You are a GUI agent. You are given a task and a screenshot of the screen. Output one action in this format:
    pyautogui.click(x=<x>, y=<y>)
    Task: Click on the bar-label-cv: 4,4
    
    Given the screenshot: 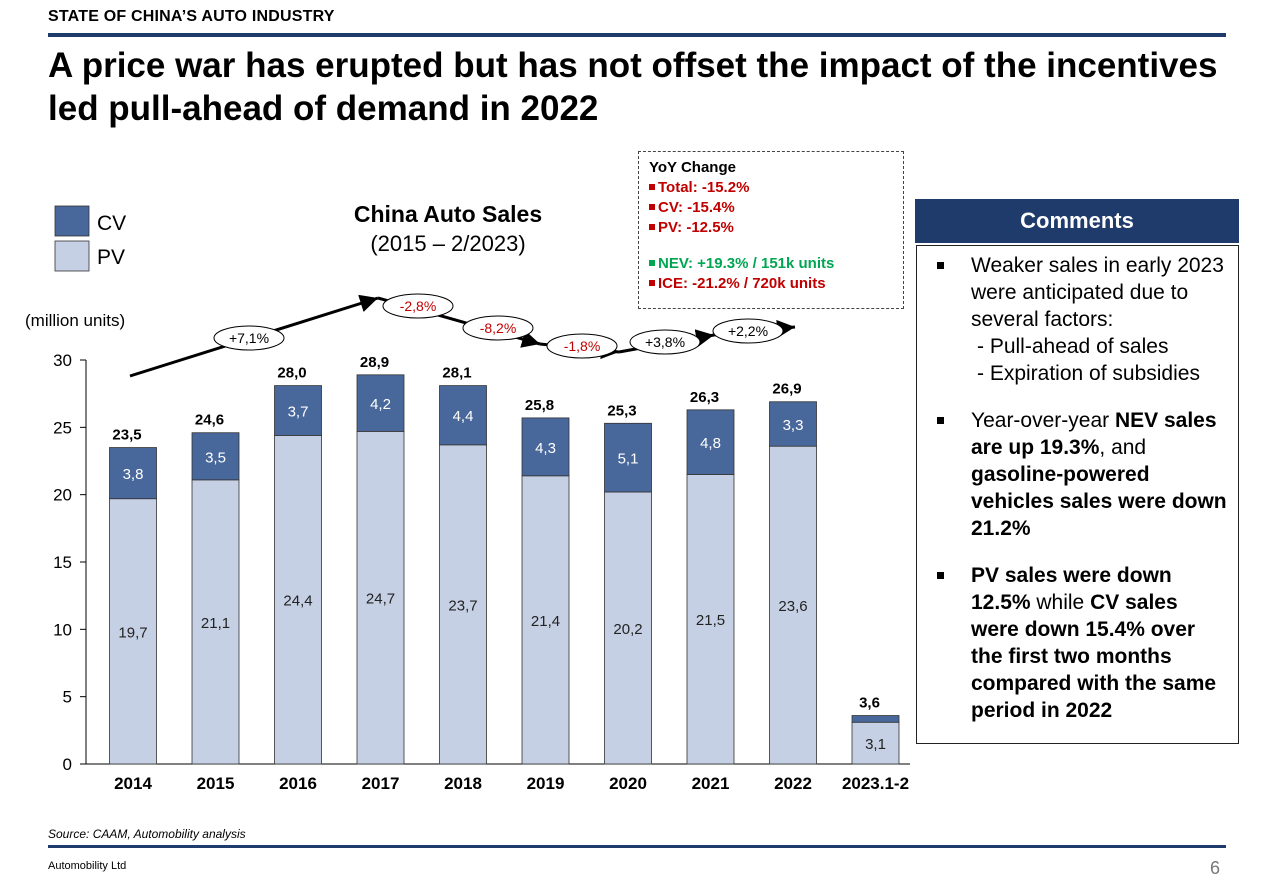 What is the action you would take?
    pyautogui.click(x=463, y=416)
    